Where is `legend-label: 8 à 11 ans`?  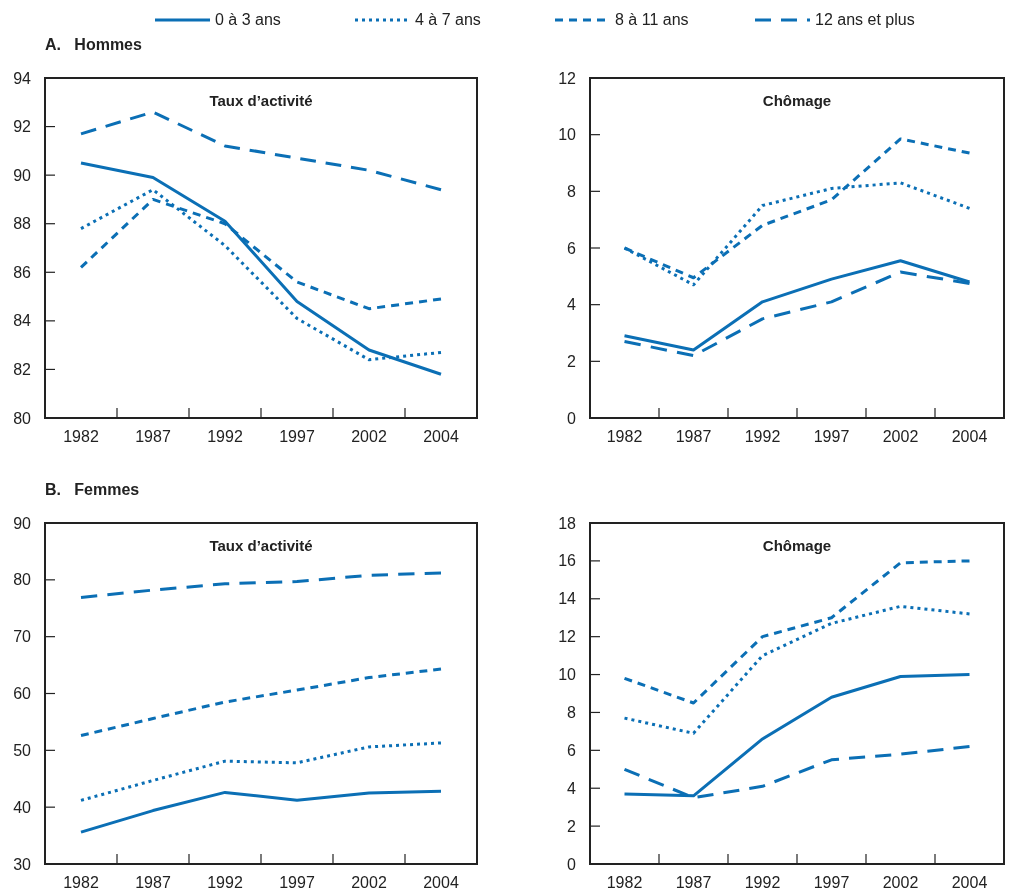 legend-label: 8 à 11 ans is located at coordinates (652, 19).